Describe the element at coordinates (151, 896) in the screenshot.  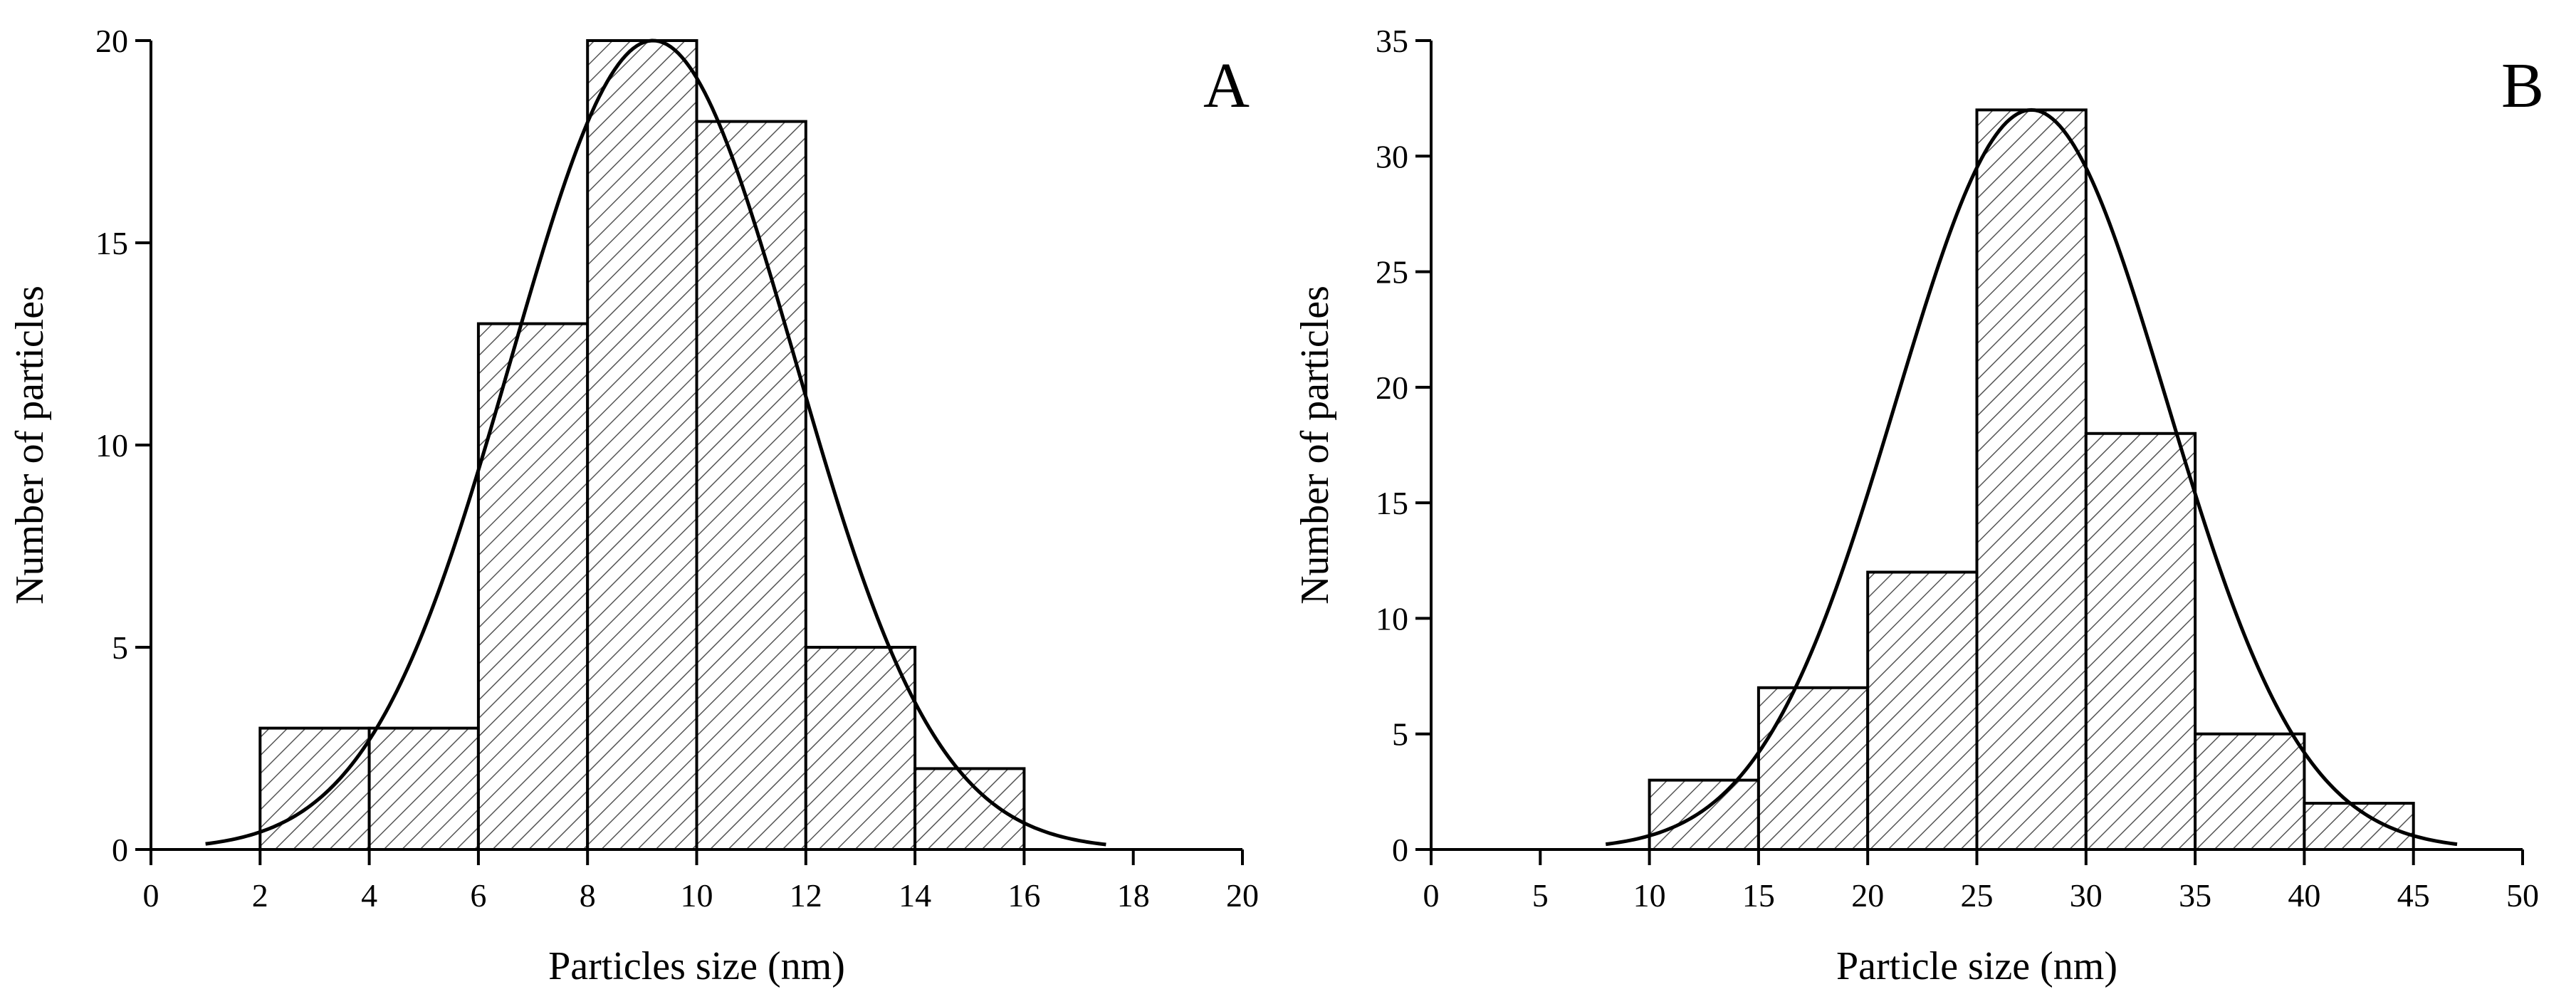
I see `x-tick-label-a-0: 0` at that location.